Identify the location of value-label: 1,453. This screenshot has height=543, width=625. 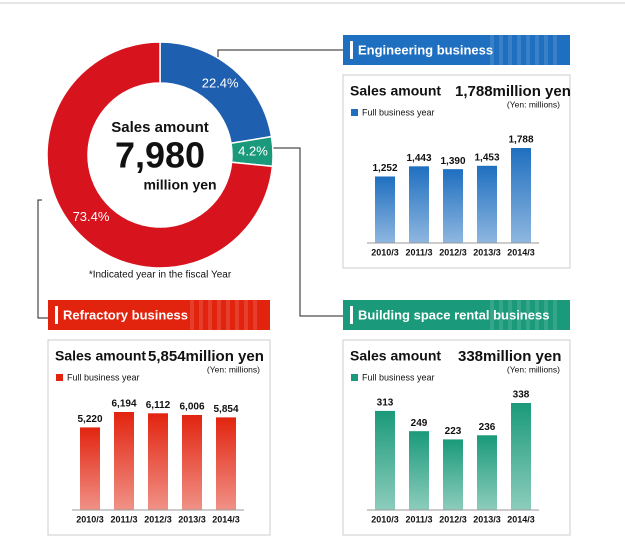
(486, 157).